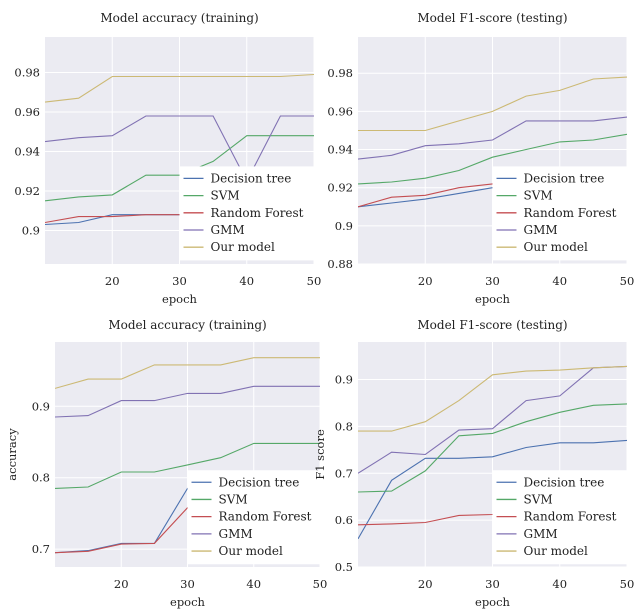 The height and width of the screenshot is (610, 634). What do you see at coordinates (12, 454) in the screenshot?
I see `y-axis-label: accuracy` at bounding box center [12, 454].